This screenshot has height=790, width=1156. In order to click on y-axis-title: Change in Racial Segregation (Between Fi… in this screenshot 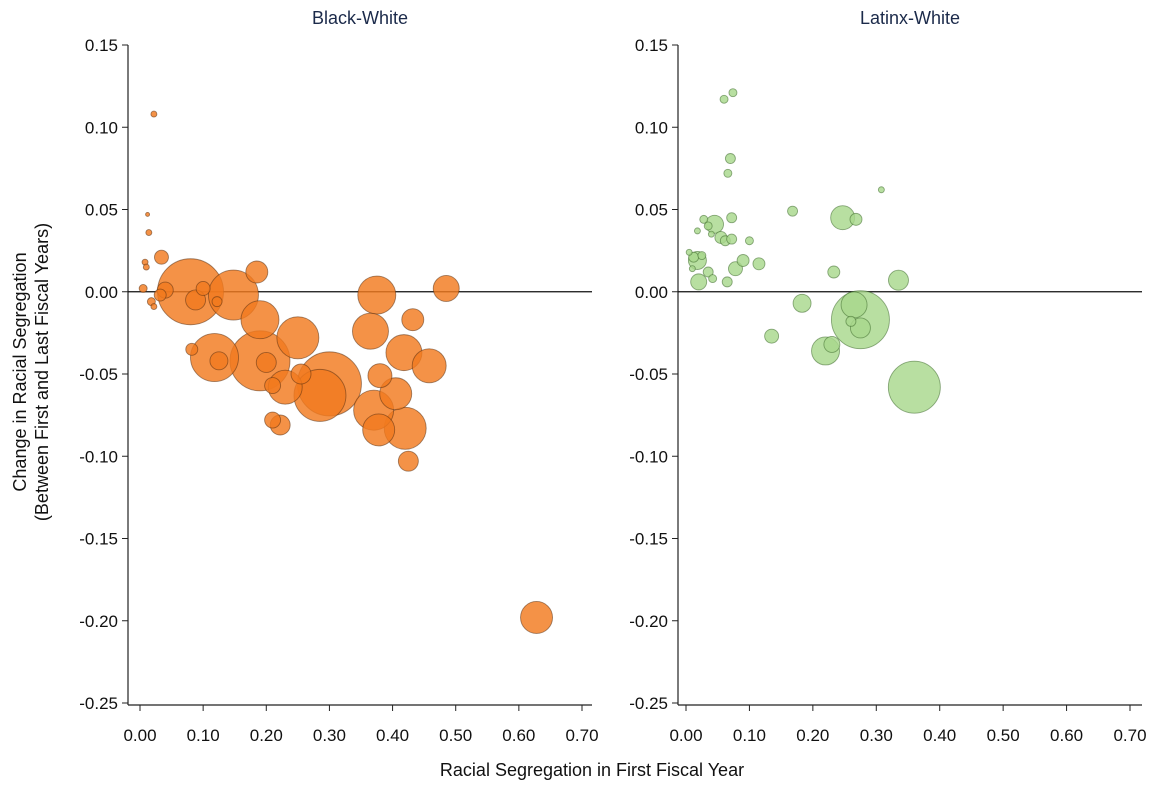, I will do `click(31, 372)`.